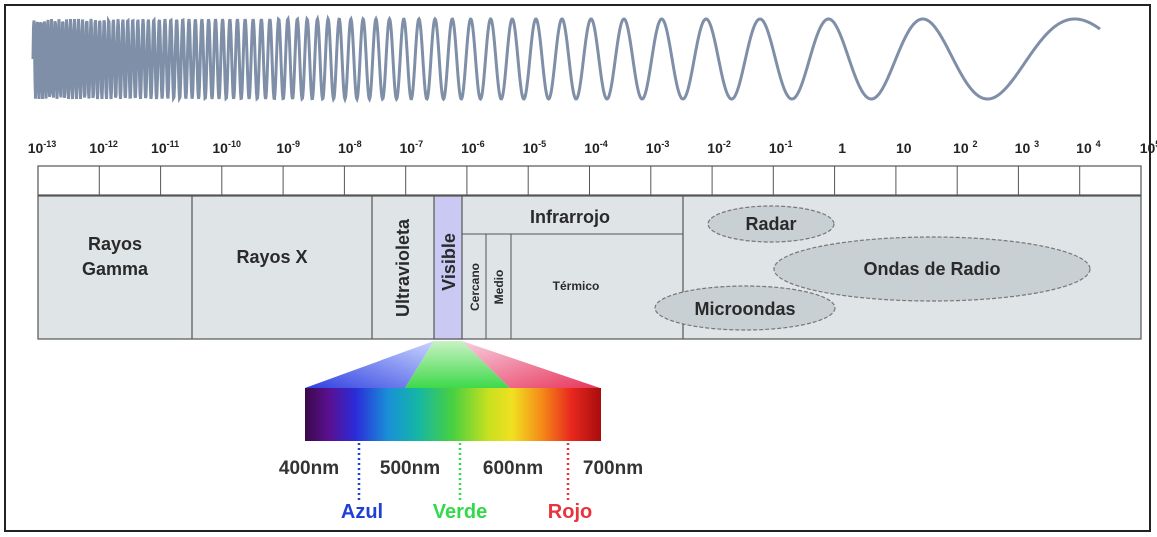 This screenshot has height=537, width=1157. What do you see at coordinates (596, 147) in the screenshot?
I see `tick-label: 10⁻⁴` at bounding box center [596, 147].